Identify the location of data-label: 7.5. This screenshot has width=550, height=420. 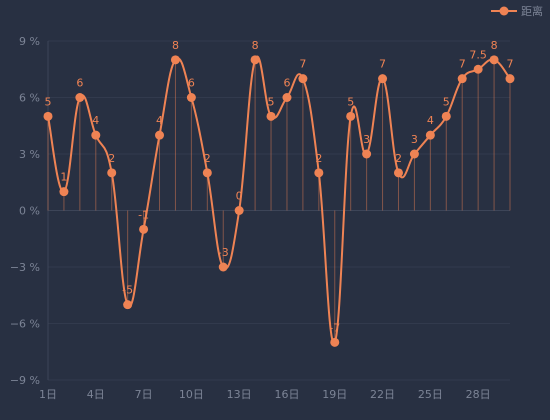
(478, 54).